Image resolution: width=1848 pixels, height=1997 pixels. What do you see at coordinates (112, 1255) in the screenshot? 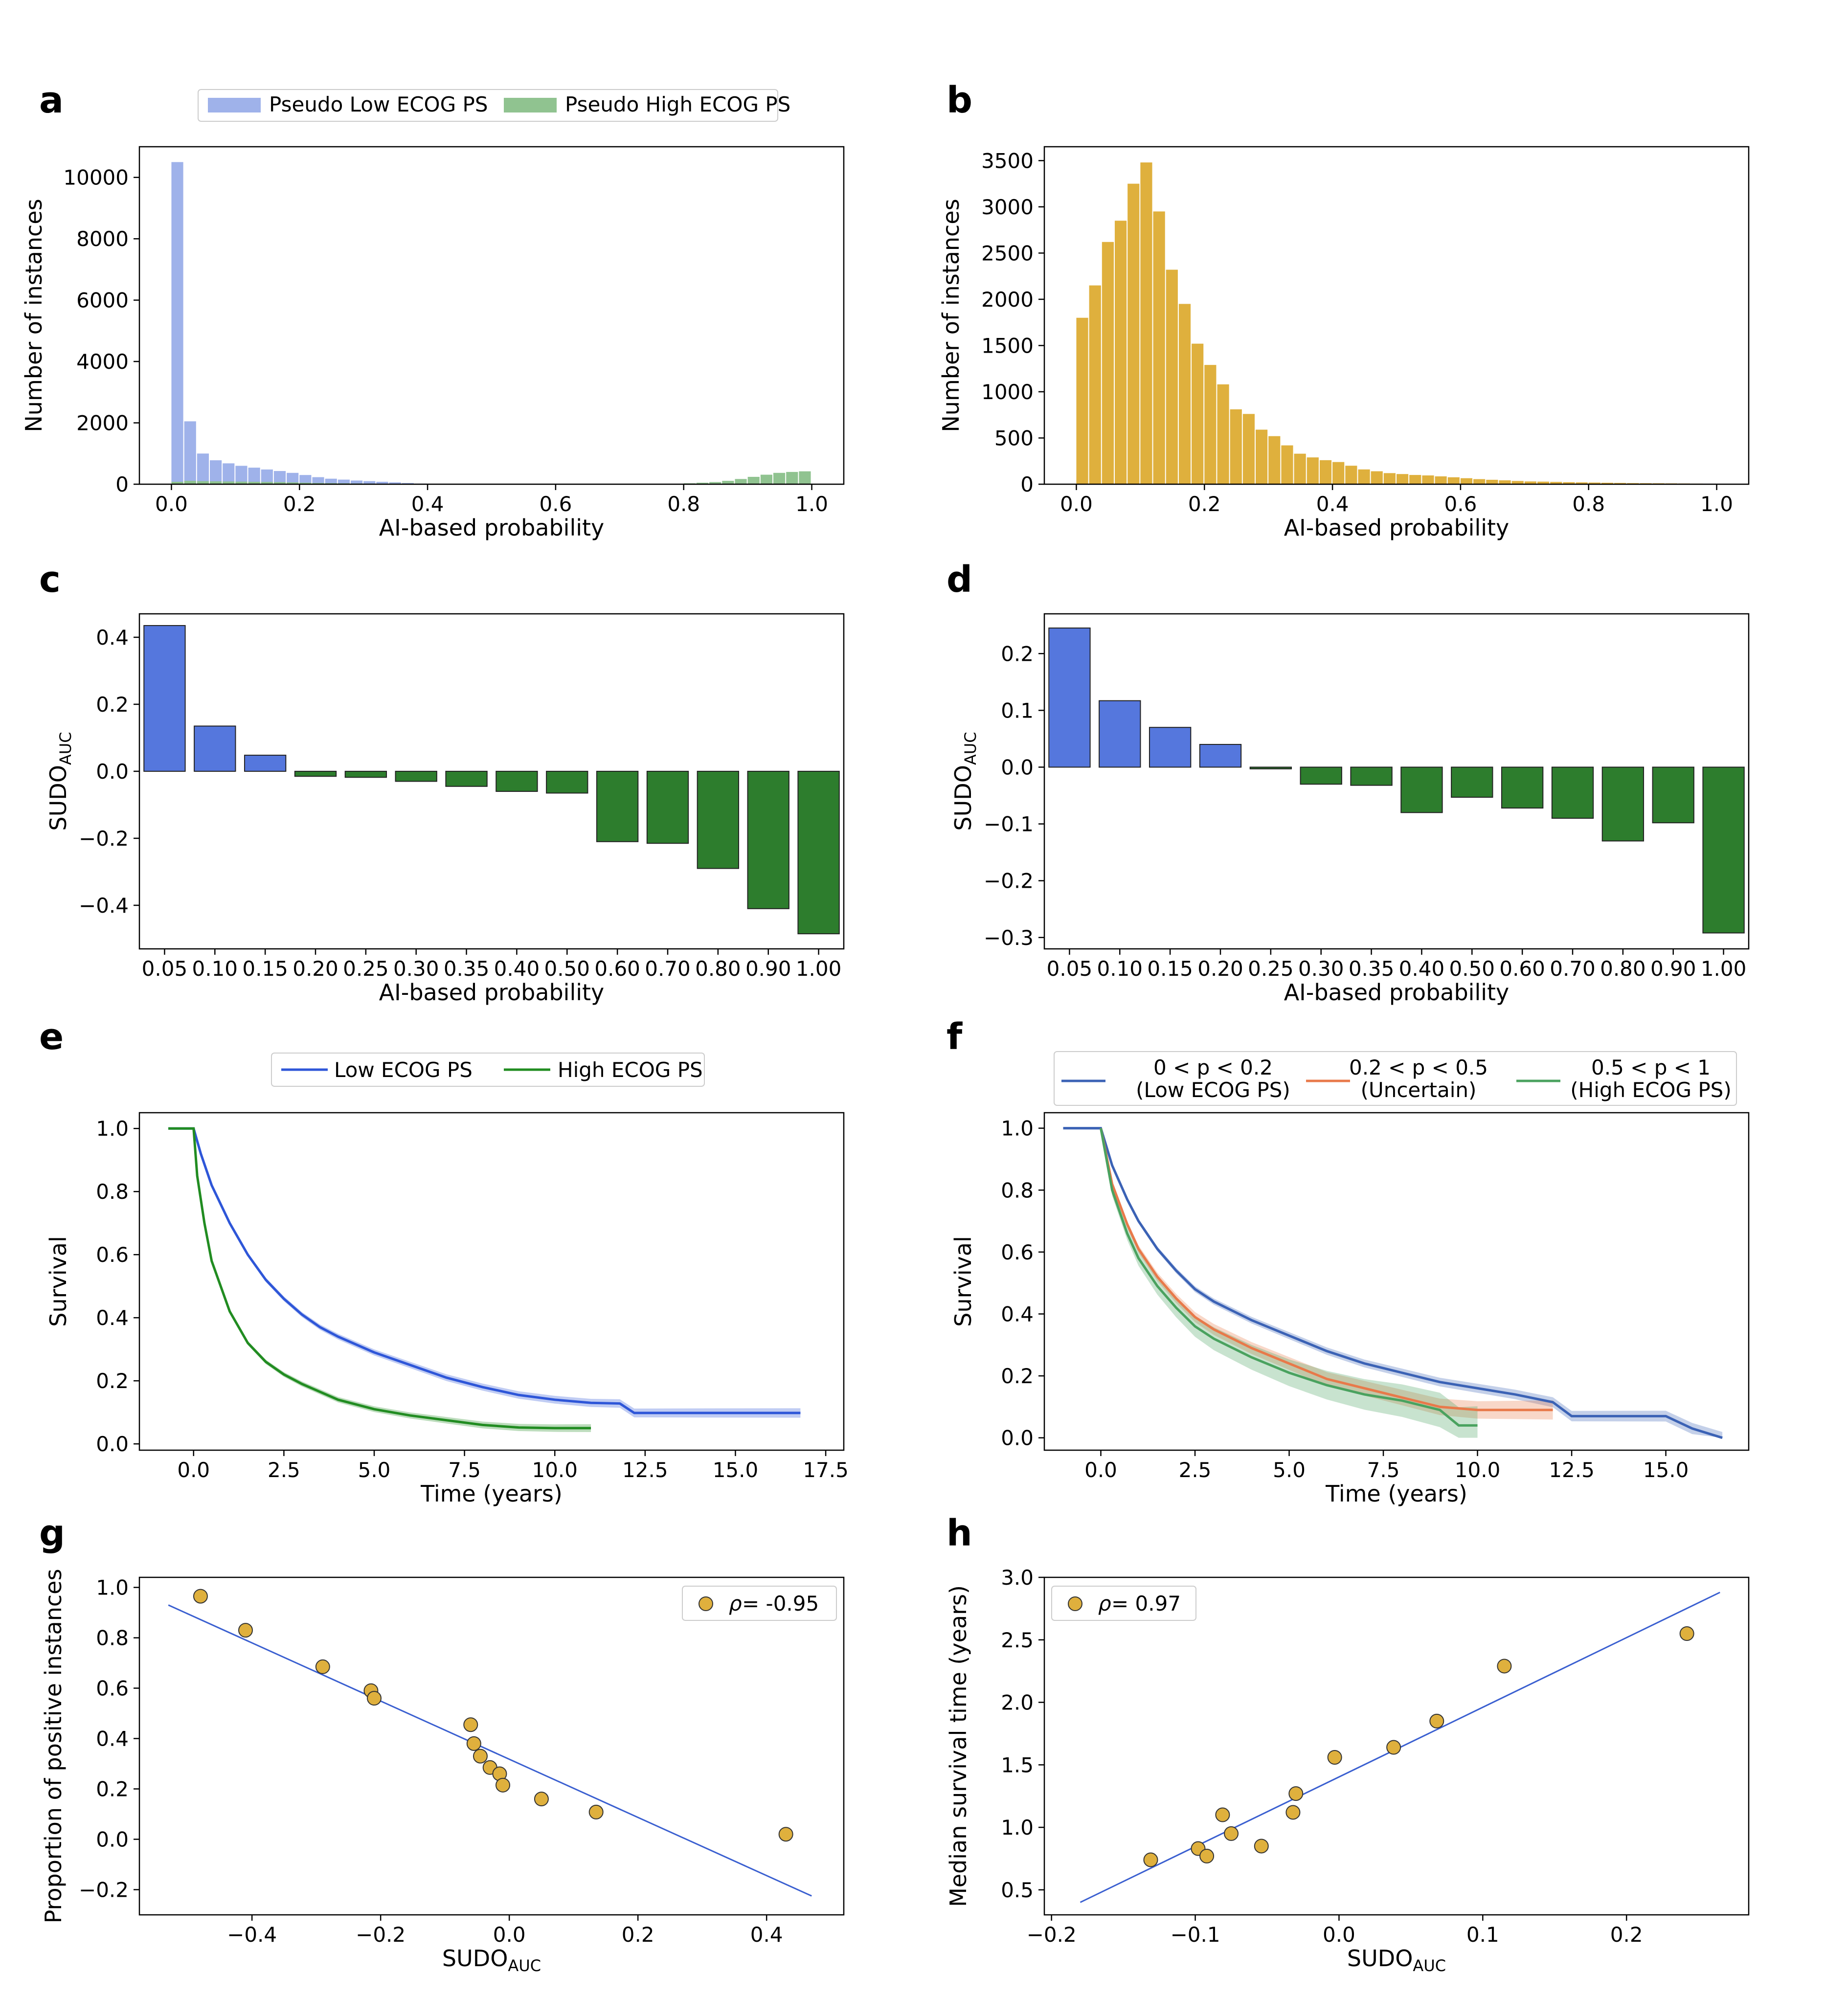
I see `y-tick-label-e-3: 0.6` at bounding box center [112, 1255].